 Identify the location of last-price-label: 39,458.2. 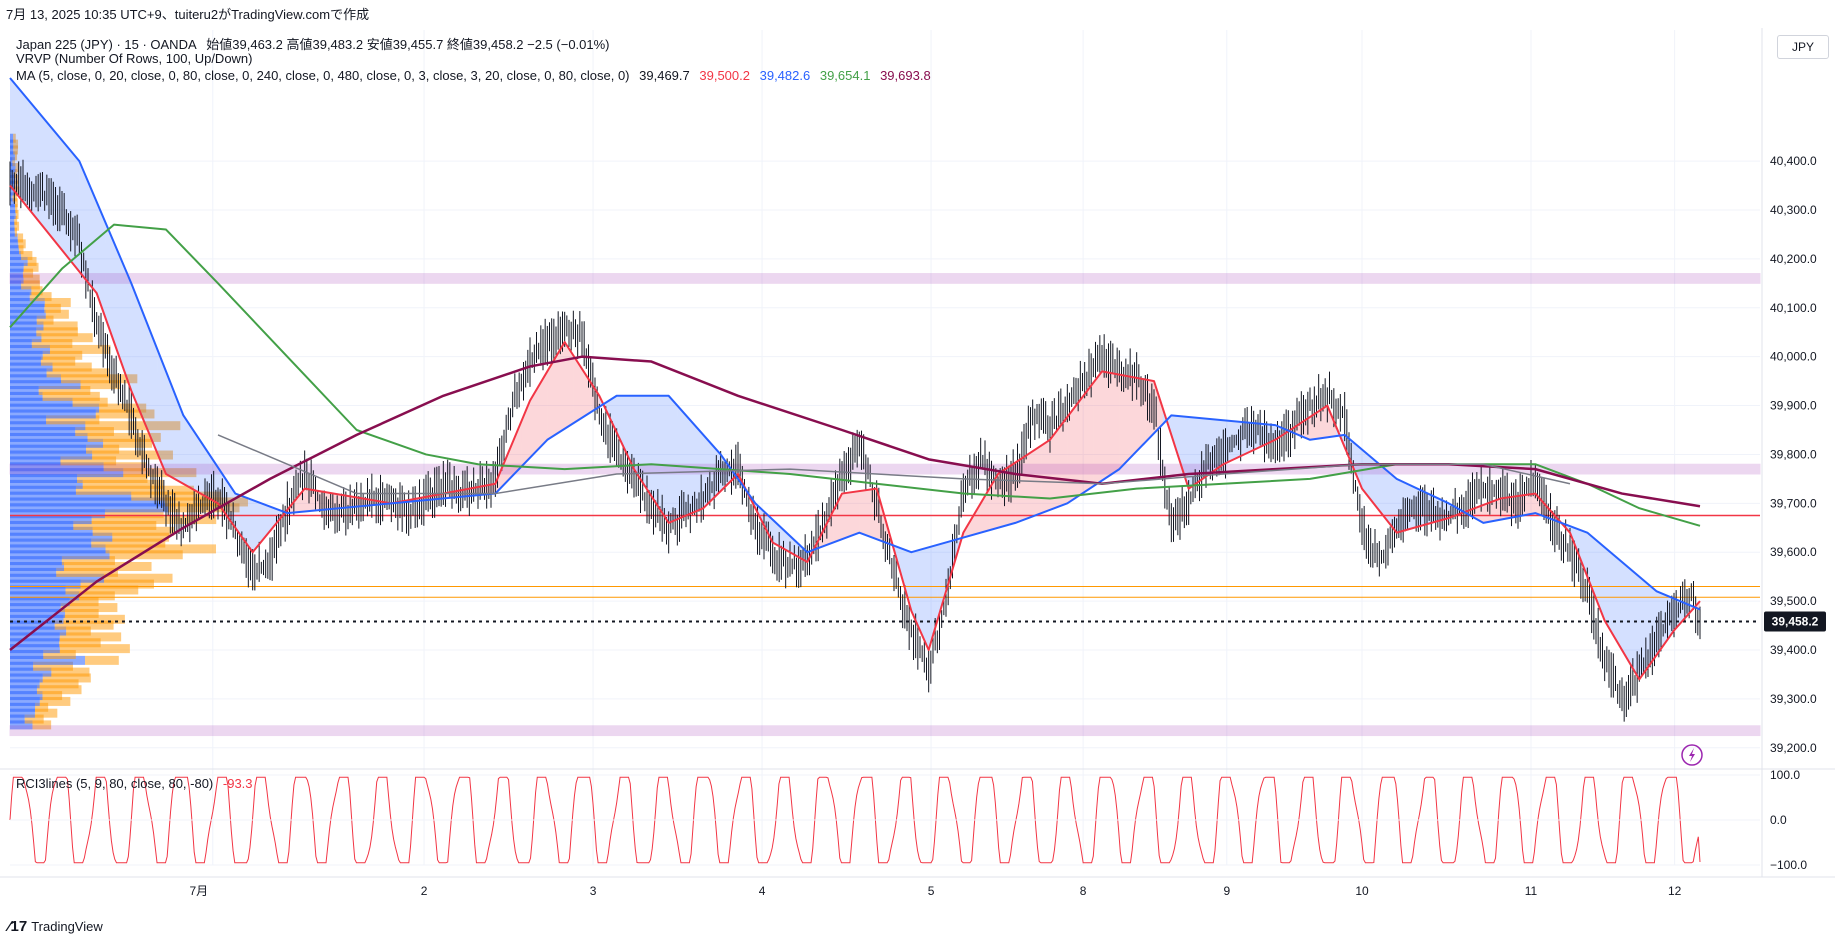
(1795, 622).